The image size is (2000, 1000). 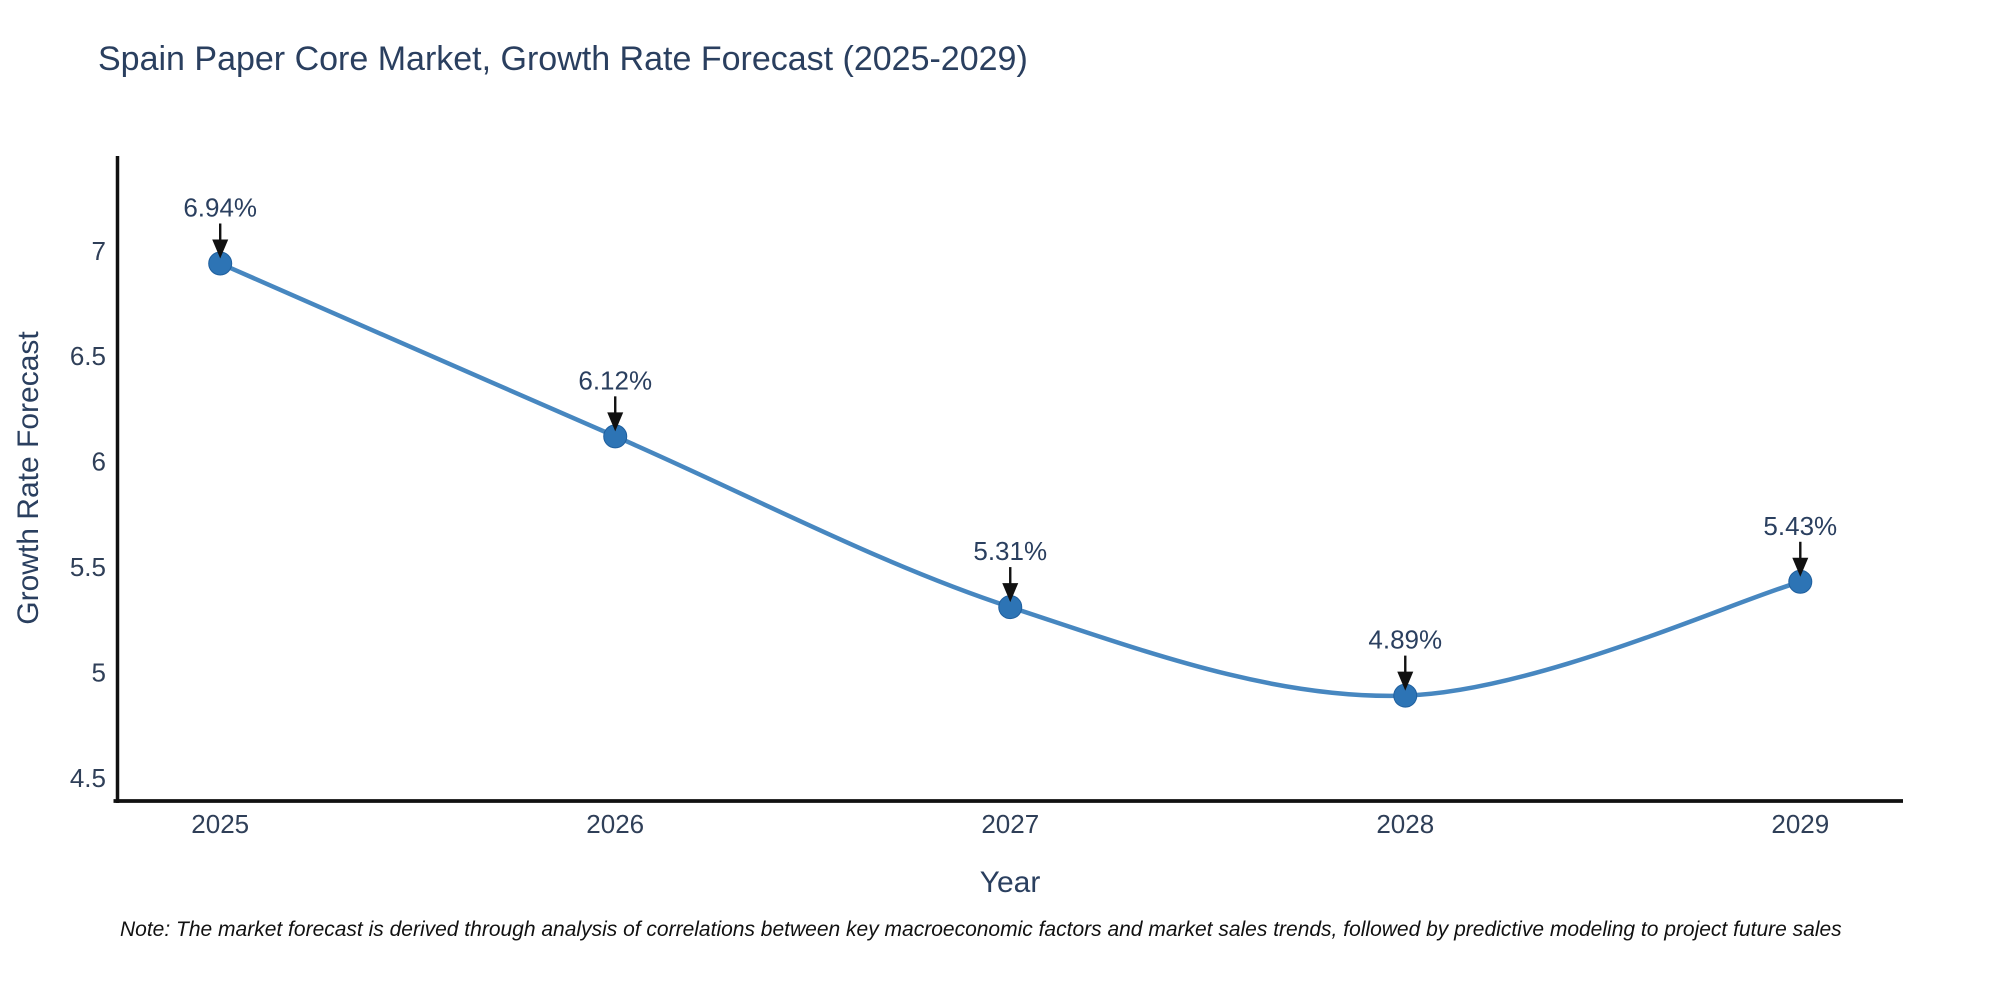 What do you see at coordinates (1405, 824) in the screenshot?
I see `x-tick-label: 2028` at bounding box center [1405, 824].